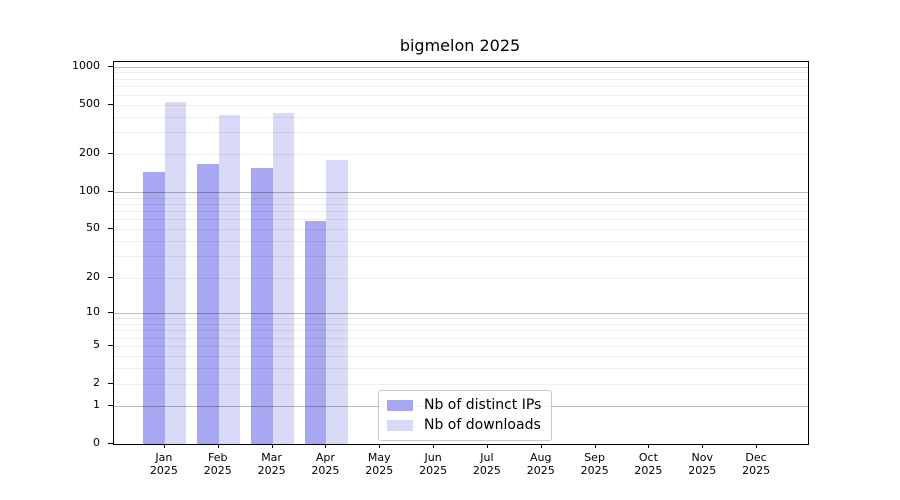 Image resolution: width=900 pixels, height=500 pixels. I want to click on legend-label-downloads: Nb of downloads, so click(482, 425).